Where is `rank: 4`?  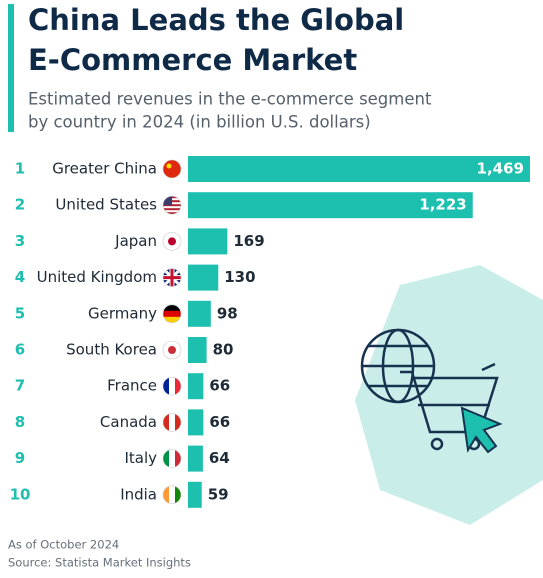 rank: 4 is located at coordinates (20, 277).